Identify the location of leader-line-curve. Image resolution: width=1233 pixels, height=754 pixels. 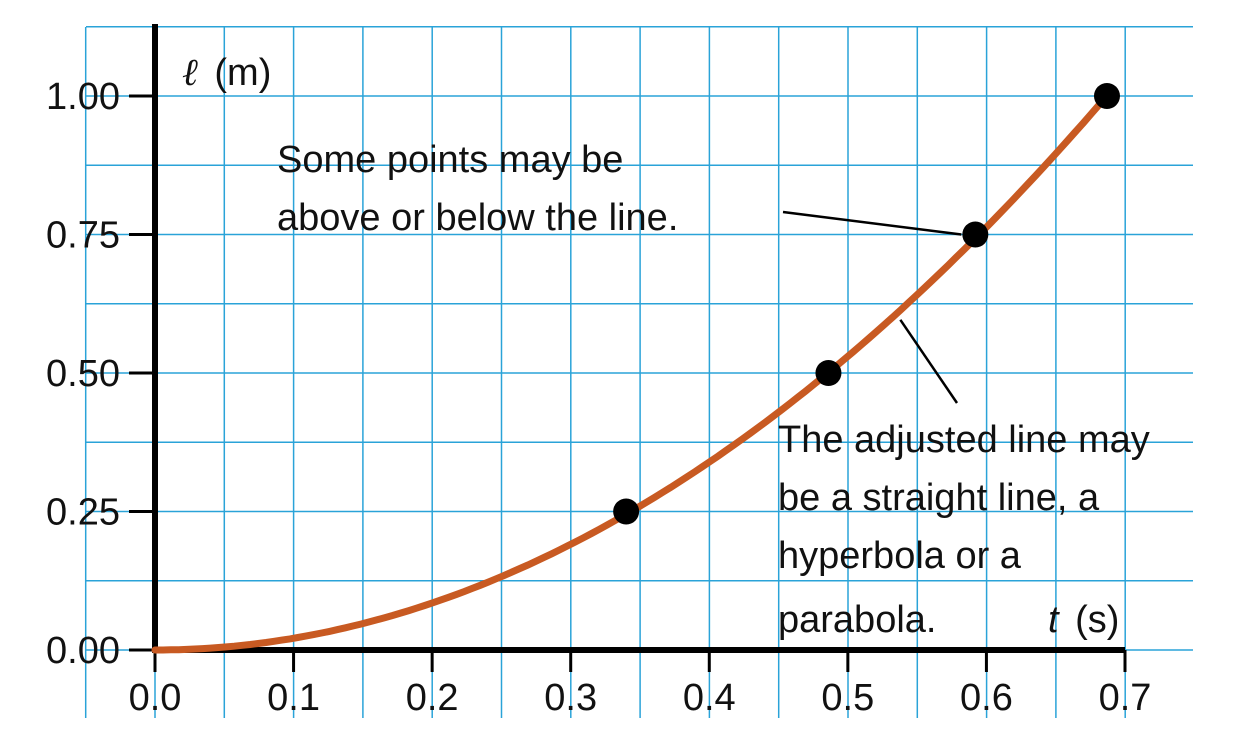
(929, 361).